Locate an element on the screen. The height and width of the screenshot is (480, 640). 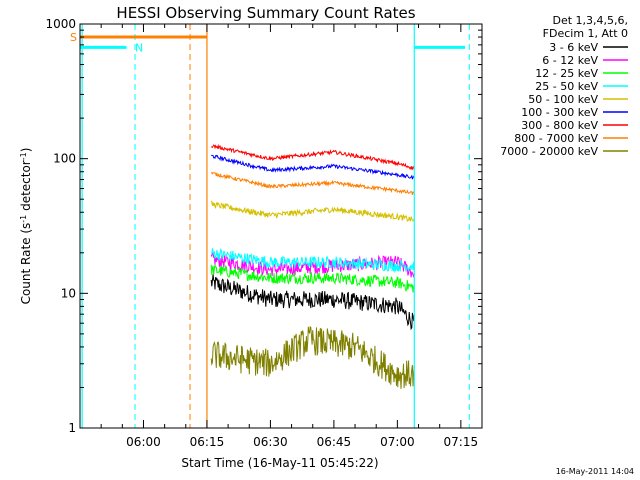
legend-entry-label: 300 - 800 keV is located at coordinates (559, 125).